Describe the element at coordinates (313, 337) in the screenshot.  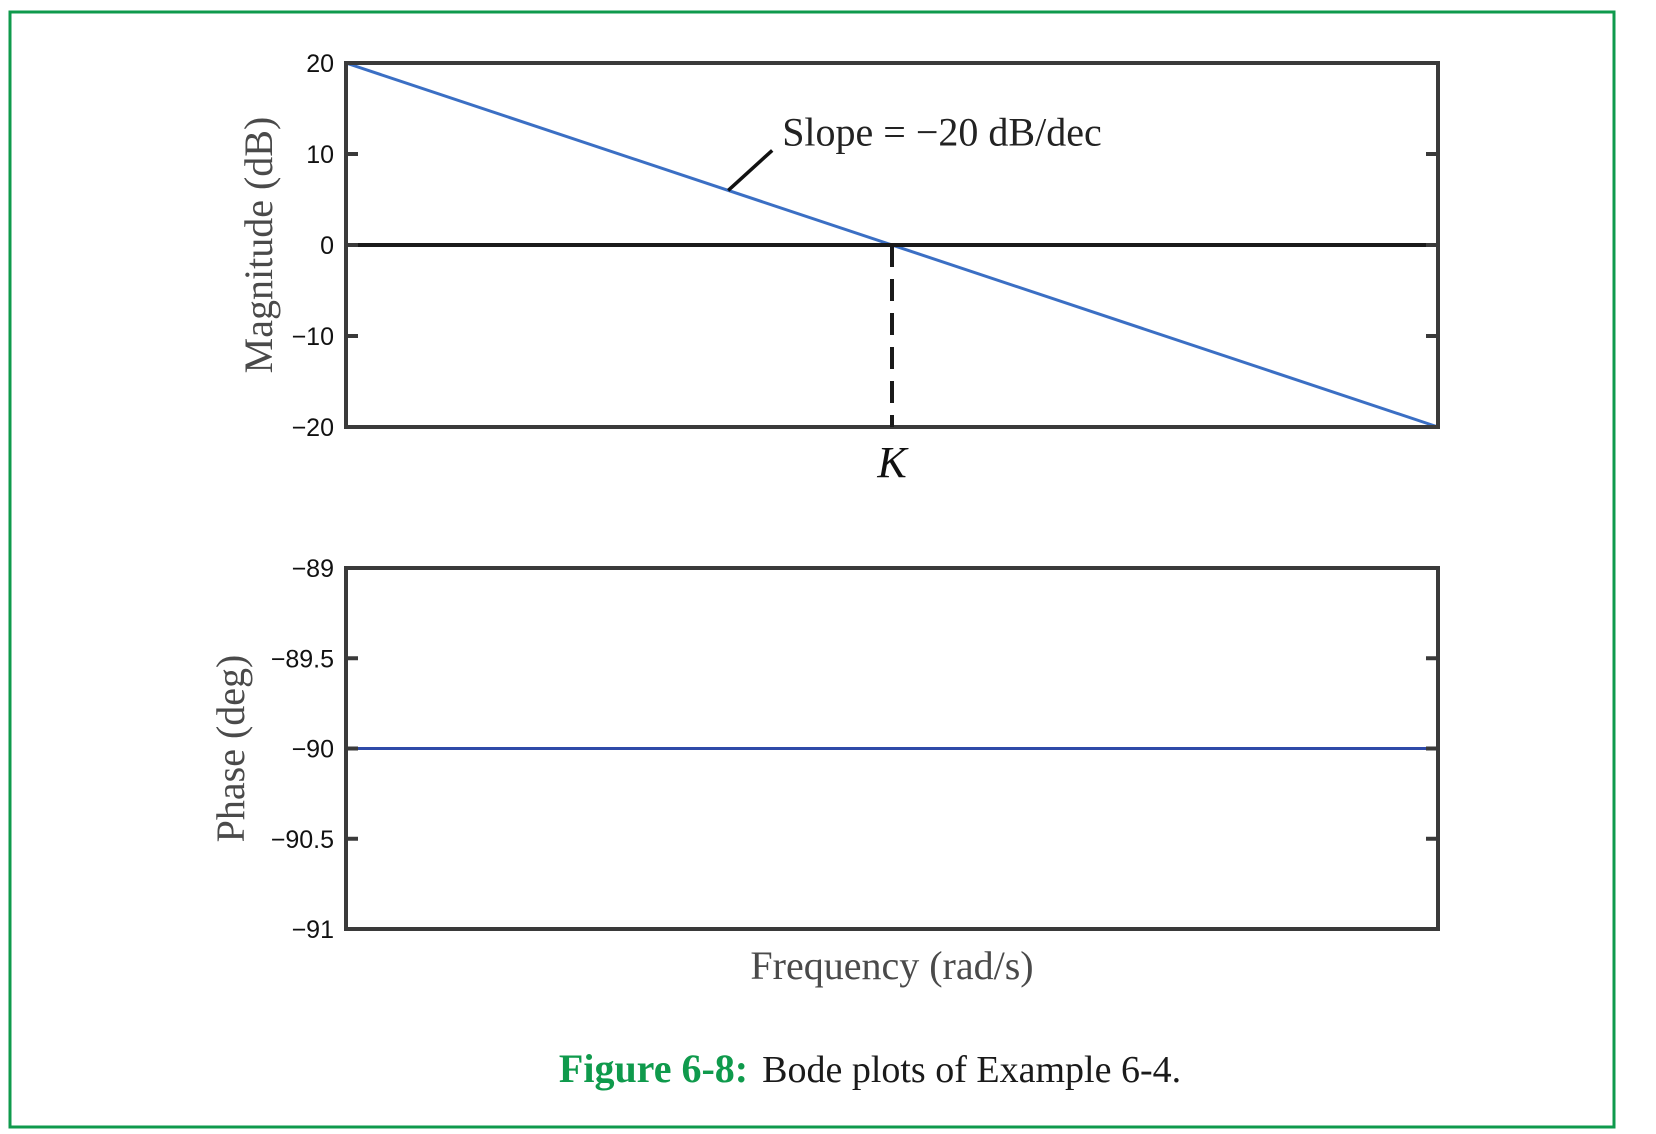
I see `mag-tick-label-3: −10` at that location.